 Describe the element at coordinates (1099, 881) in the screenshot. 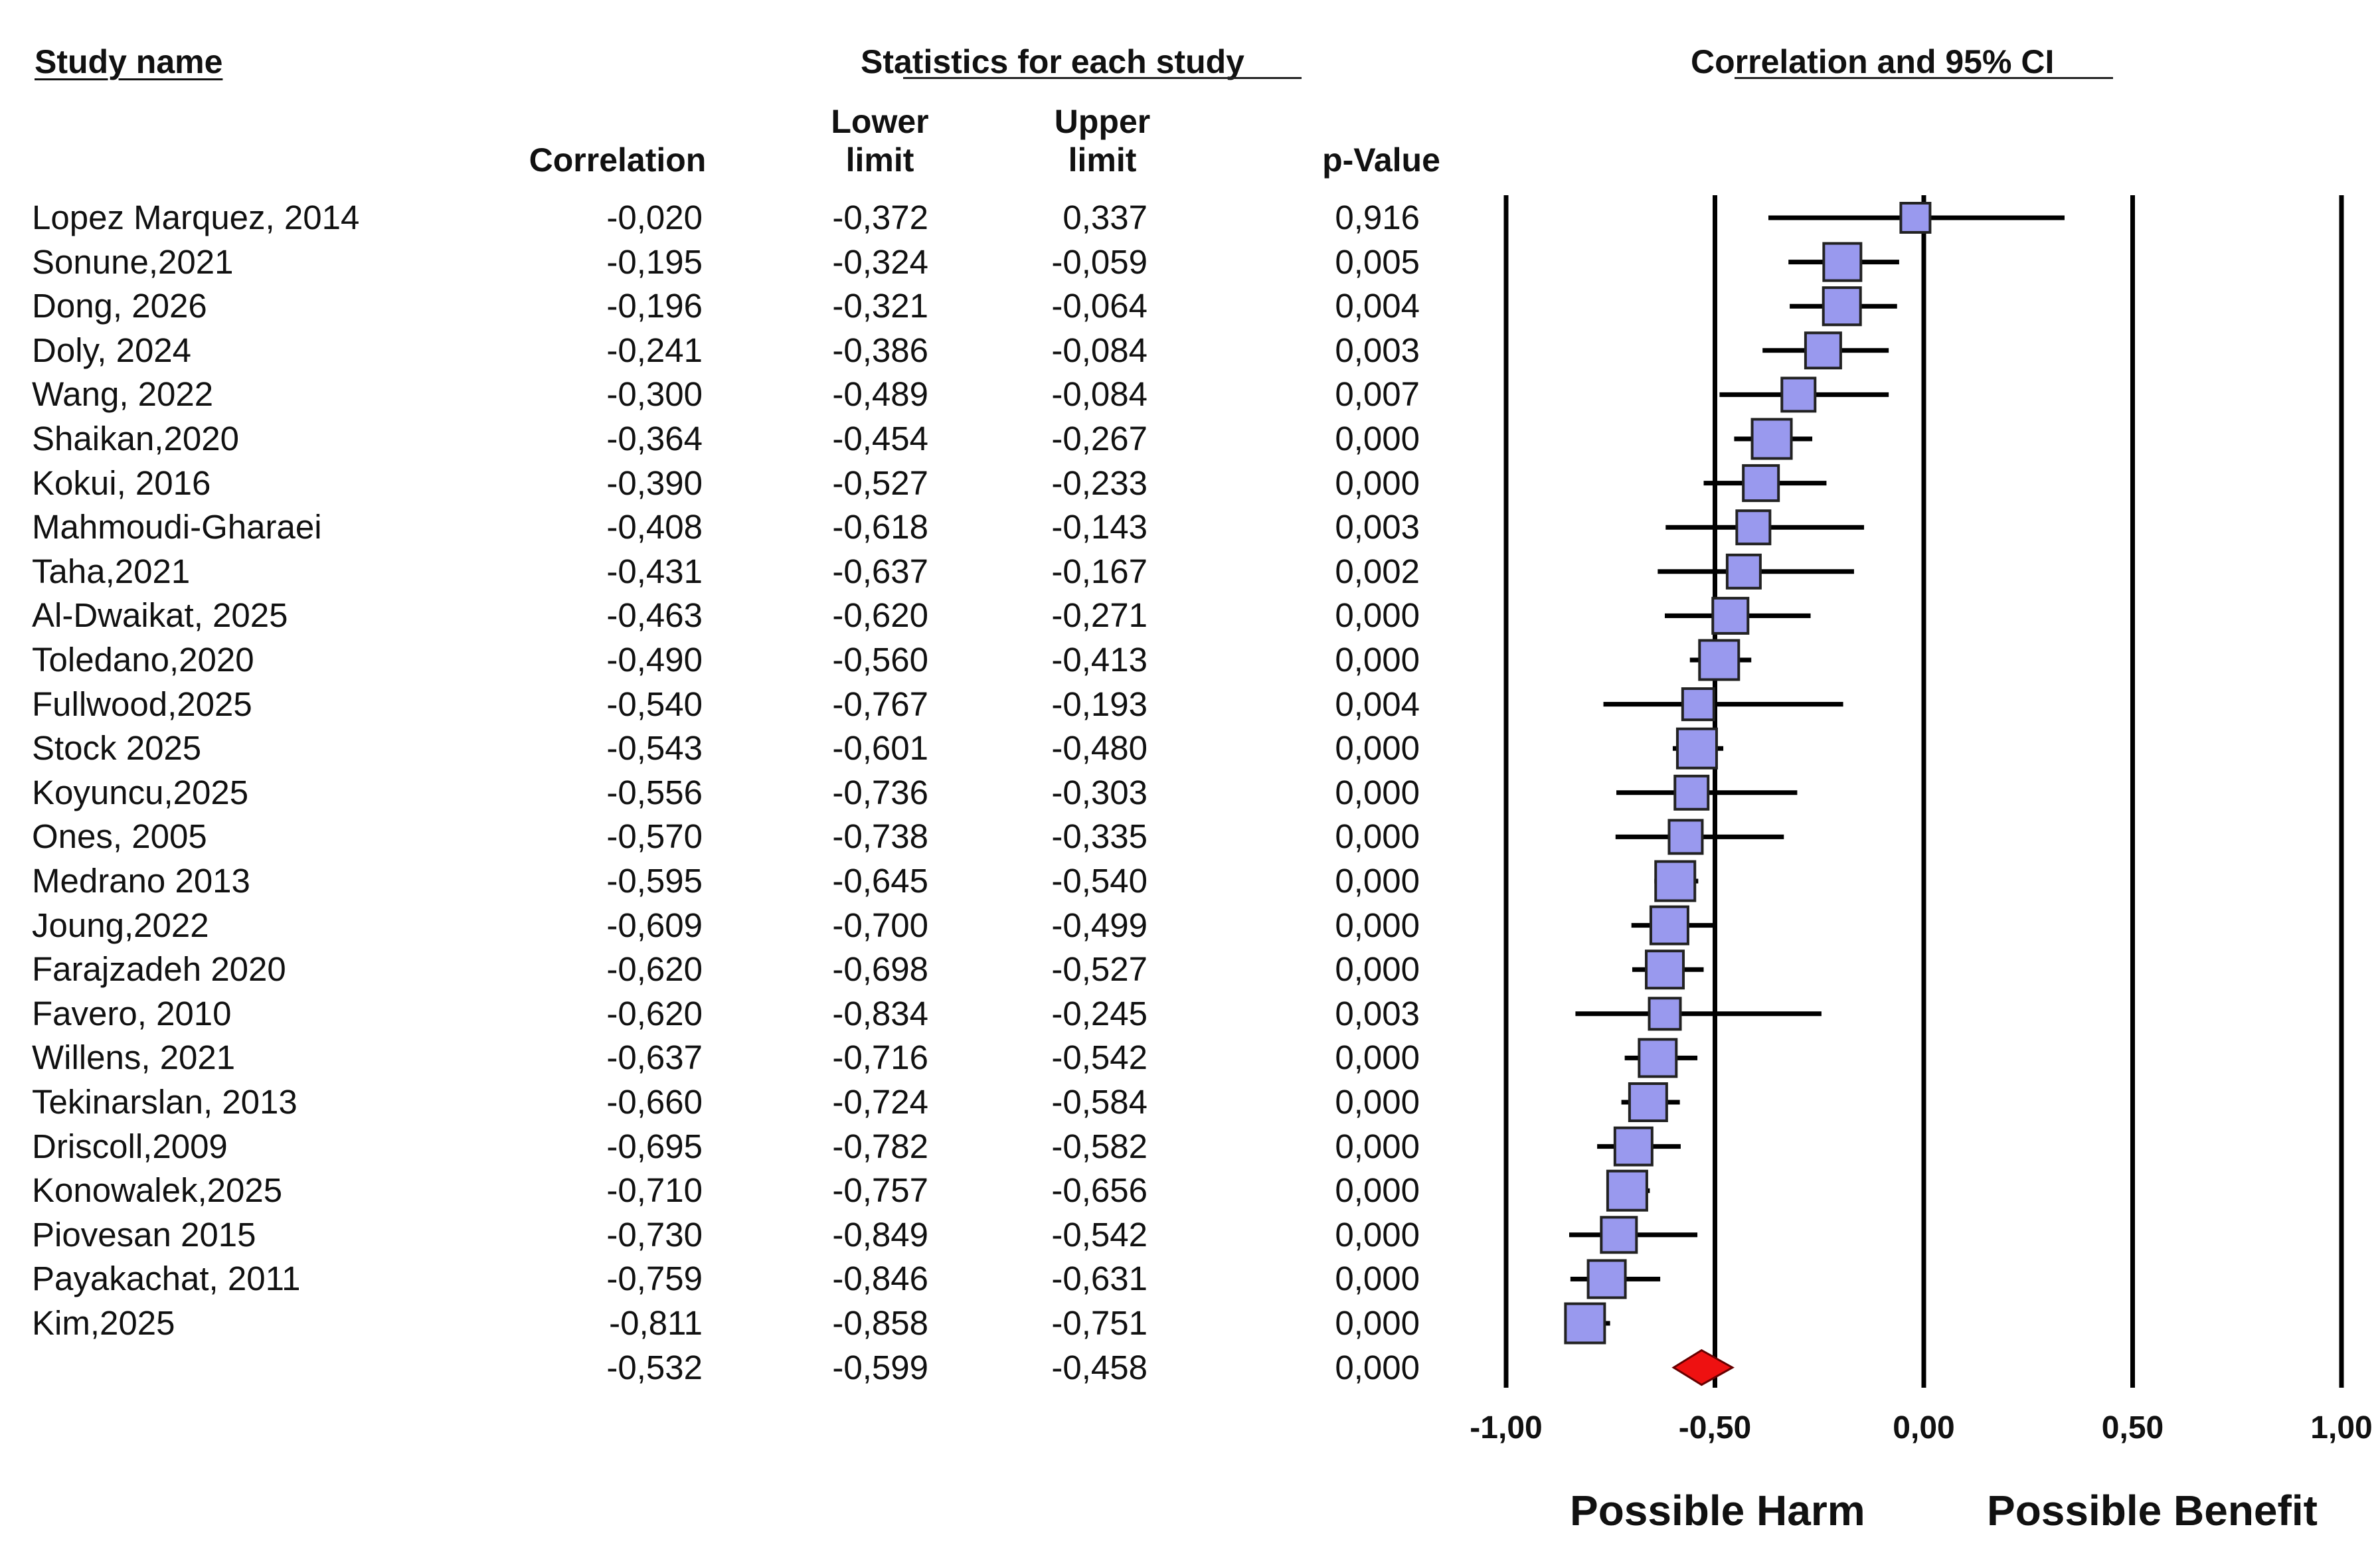

I see `upper-limit-value: -0,540` at that location.